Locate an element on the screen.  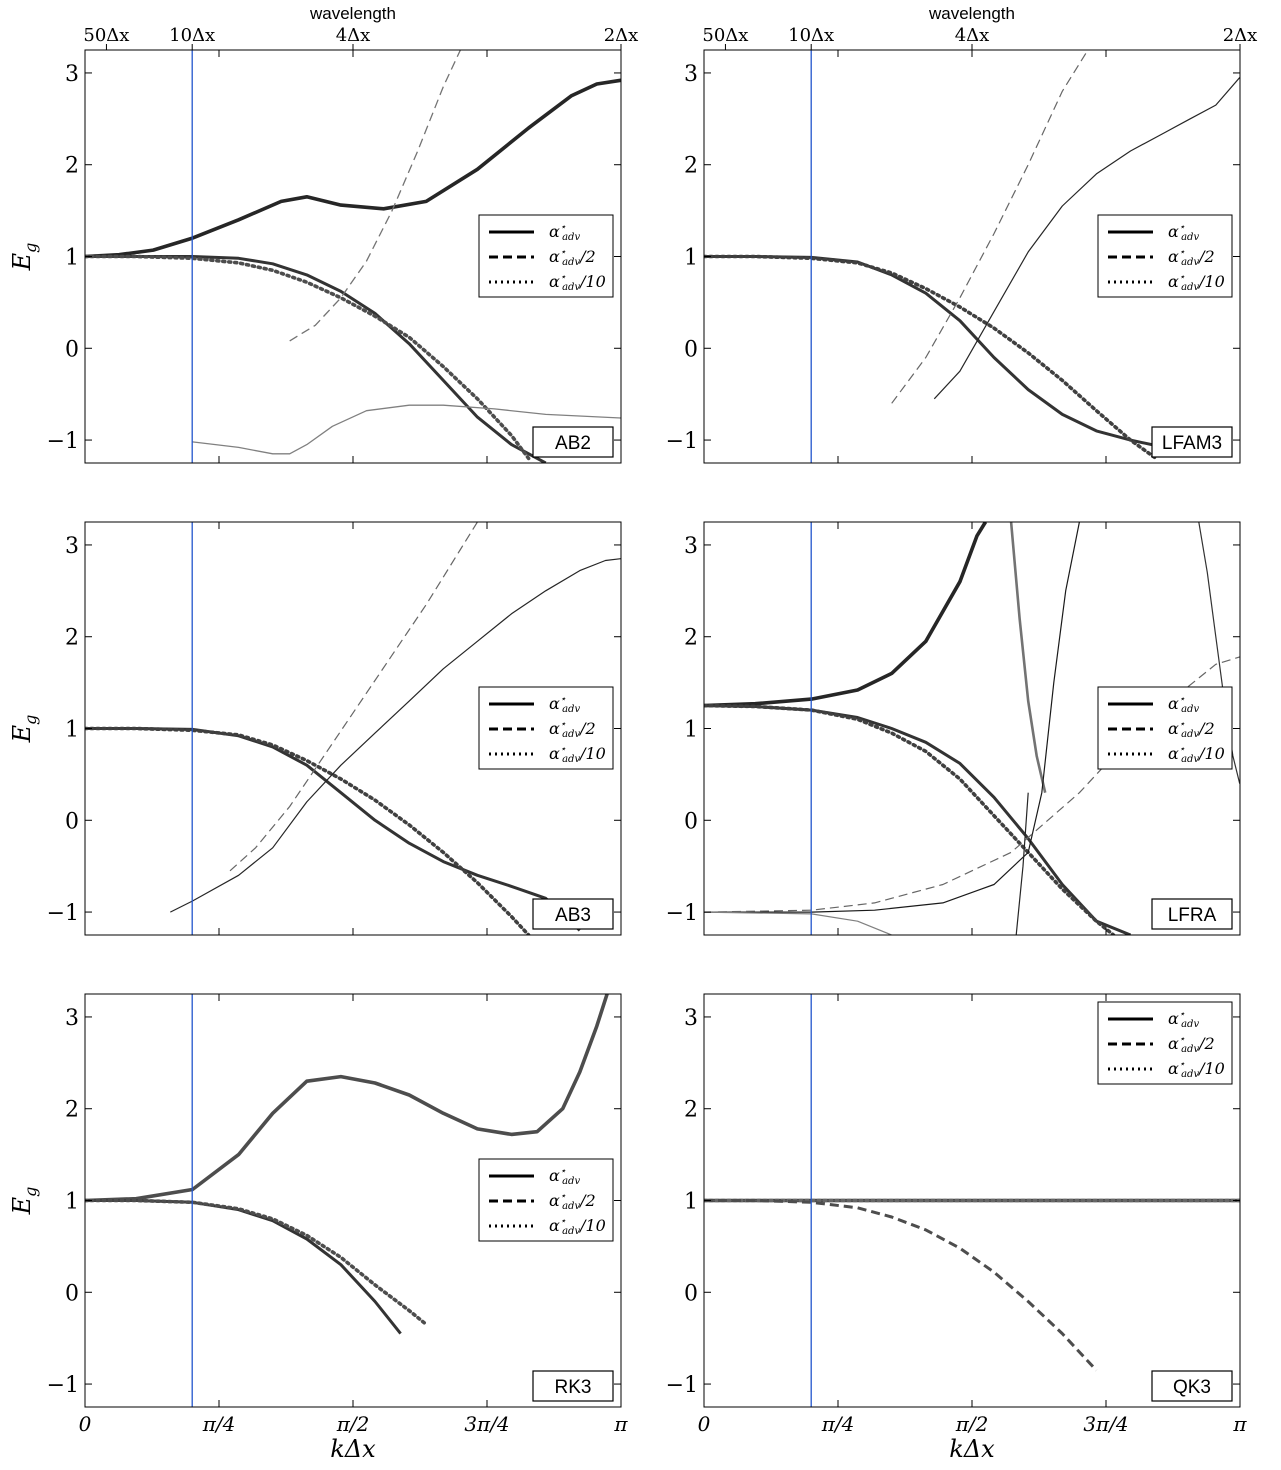
y-tick-label: 3 is located at coordinates (72, 546).